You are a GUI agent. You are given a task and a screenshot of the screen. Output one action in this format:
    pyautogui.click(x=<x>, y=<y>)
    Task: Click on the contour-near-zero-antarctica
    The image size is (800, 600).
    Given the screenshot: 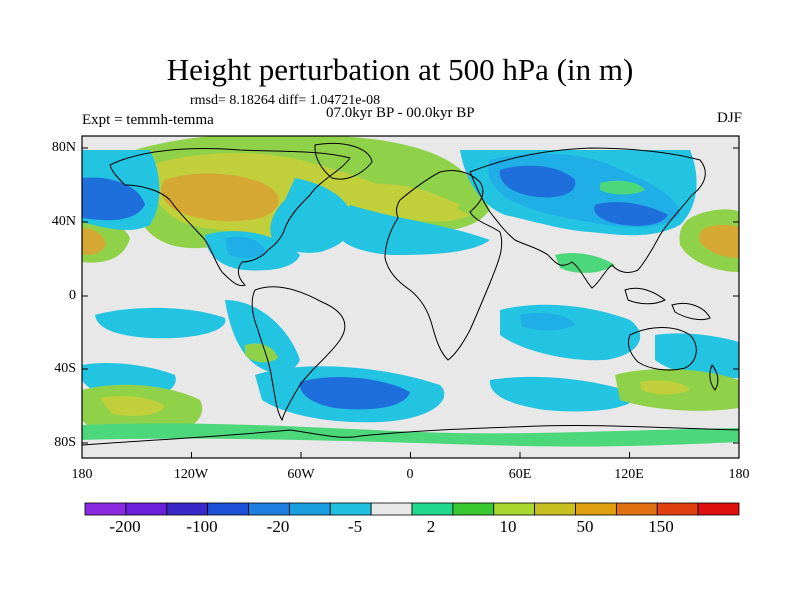 What is the action you would take?
    pyautogui.click(x=410, y=448)
    